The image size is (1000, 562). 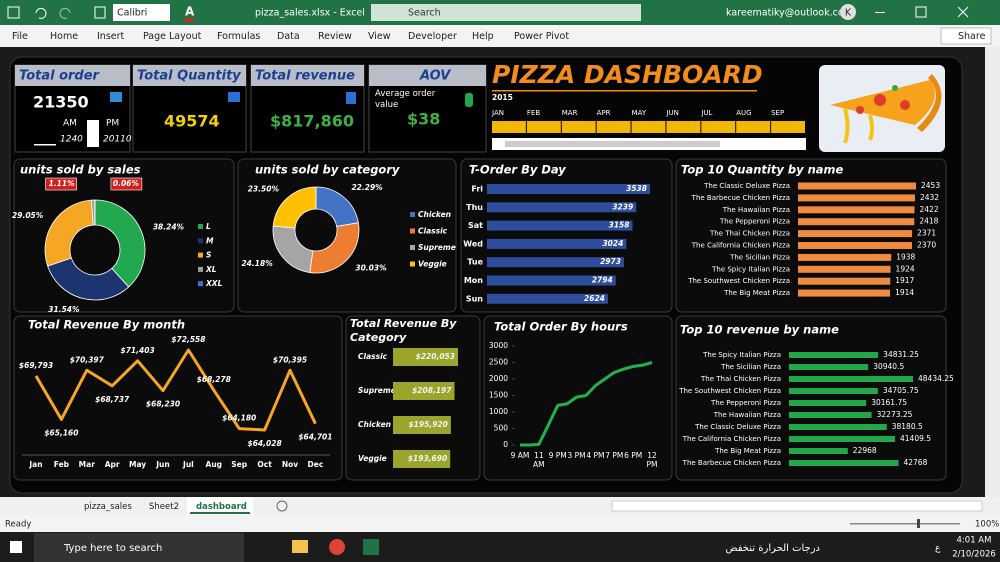 I want to click on data-label: 1938, so click(x=905, y=256).